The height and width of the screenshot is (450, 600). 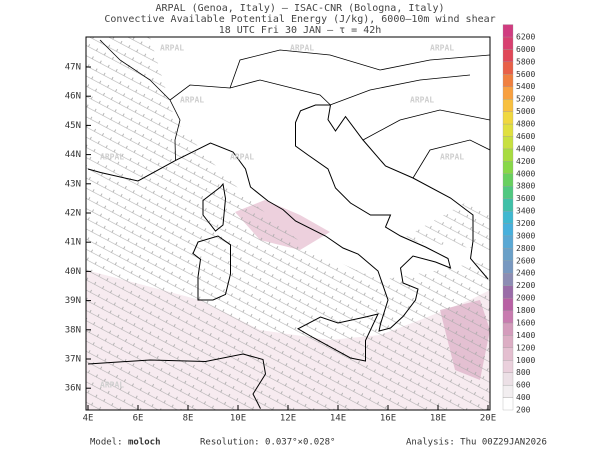 I want to click on lon-tick-label: 8E, so click(x=188, y=419).